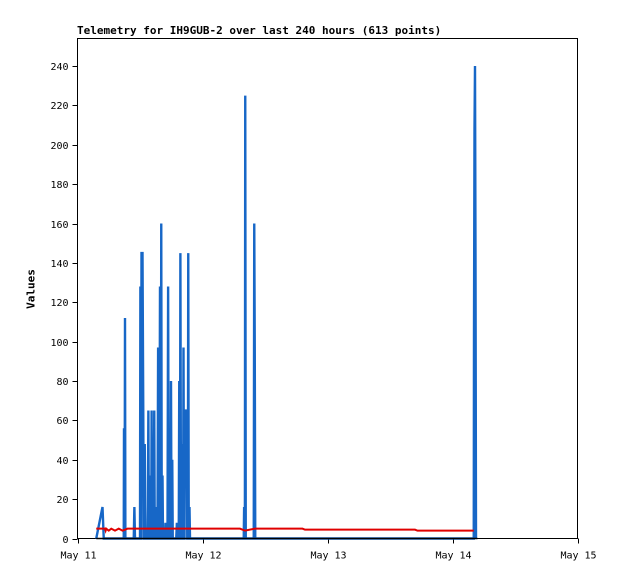 This screenshot has width=618, height=579. Describe the element at coordinates (59, 185) in the screenshot. I see `y-tick-label: 180` at that location.